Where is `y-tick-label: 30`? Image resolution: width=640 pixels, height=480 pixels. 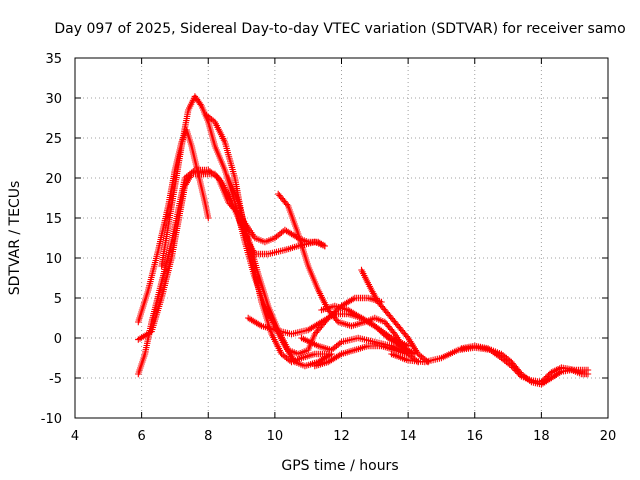
y-tick-label: 30 is located at coordinates (53, 99).